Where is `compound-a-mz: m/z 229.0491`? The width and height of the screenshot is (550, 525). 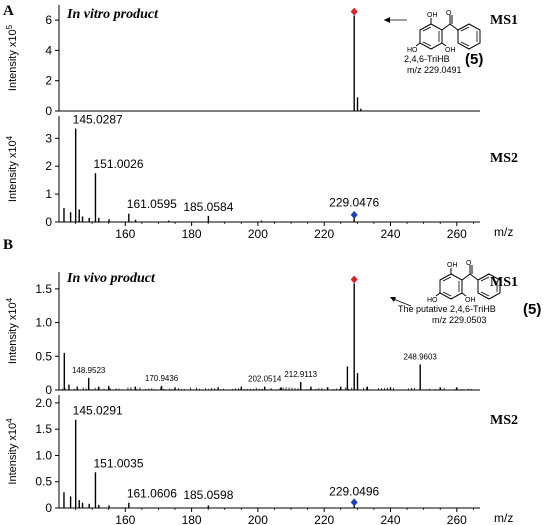 compound-a-mz: m/z 229.0491 is located at coordinates (434, 70).